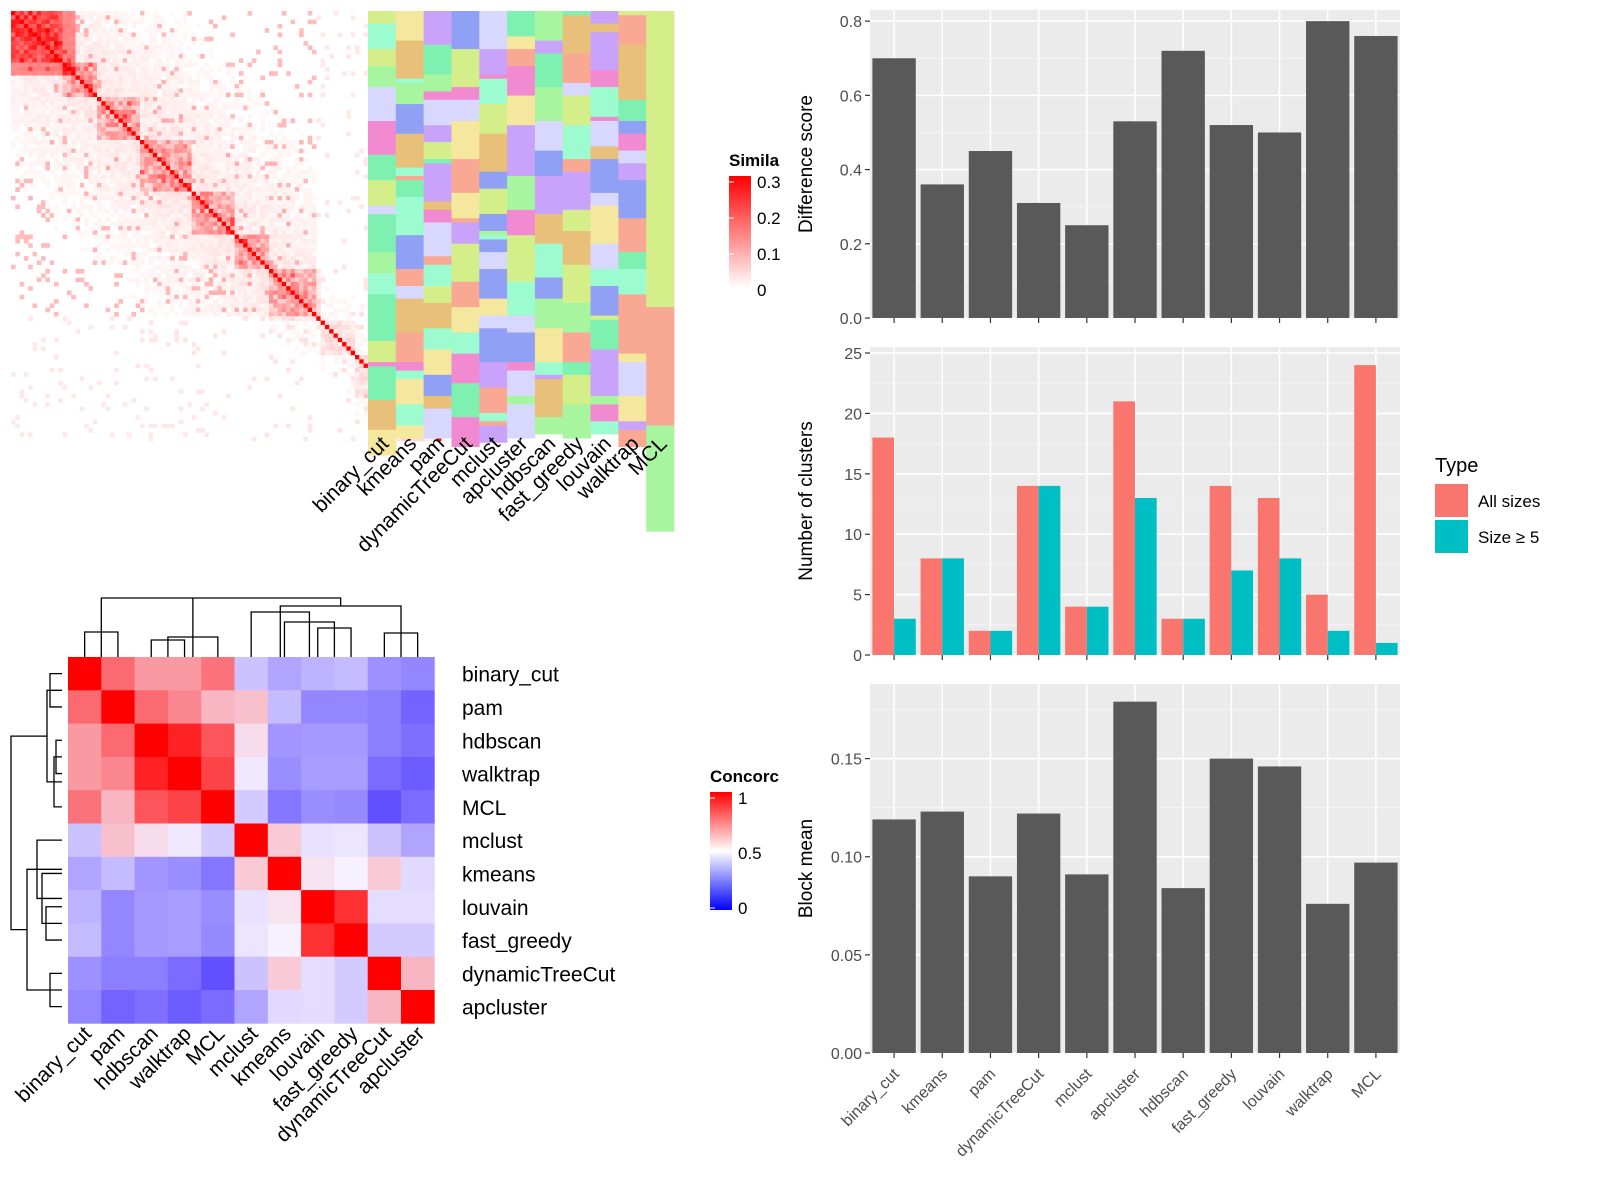 The height and width of the screenshot is (1200, 1600). Describe the element at coordinates (750, 853) in the screenshot. I see `concordance-legend-tick-label: 0.5` at that location.